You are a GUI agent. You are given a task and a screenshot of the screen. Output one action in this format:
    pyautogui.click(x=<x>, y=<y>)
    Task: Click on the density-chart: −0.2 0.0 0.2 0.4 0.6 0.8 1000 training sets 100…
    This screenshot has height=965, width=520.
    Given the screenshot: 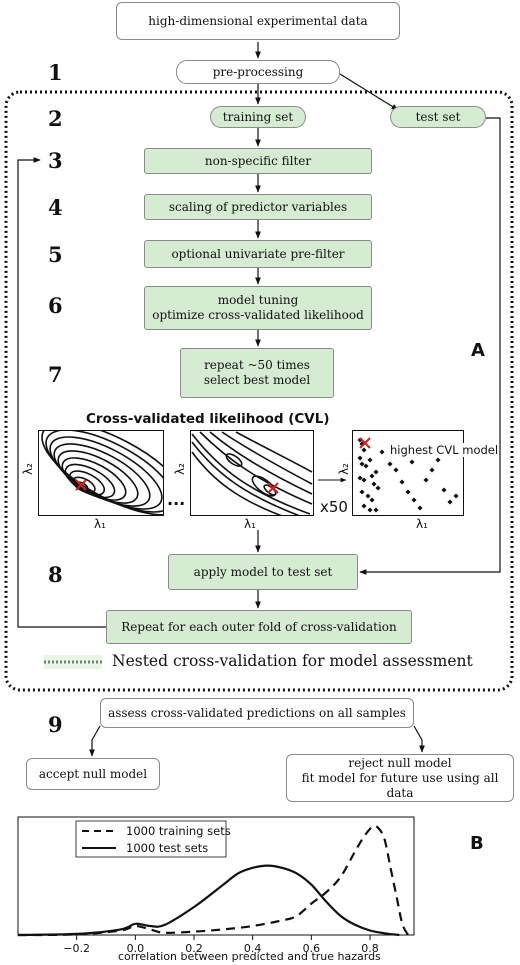 What is the action you would take?
    pyautogui.click(x=216, y=885)
    